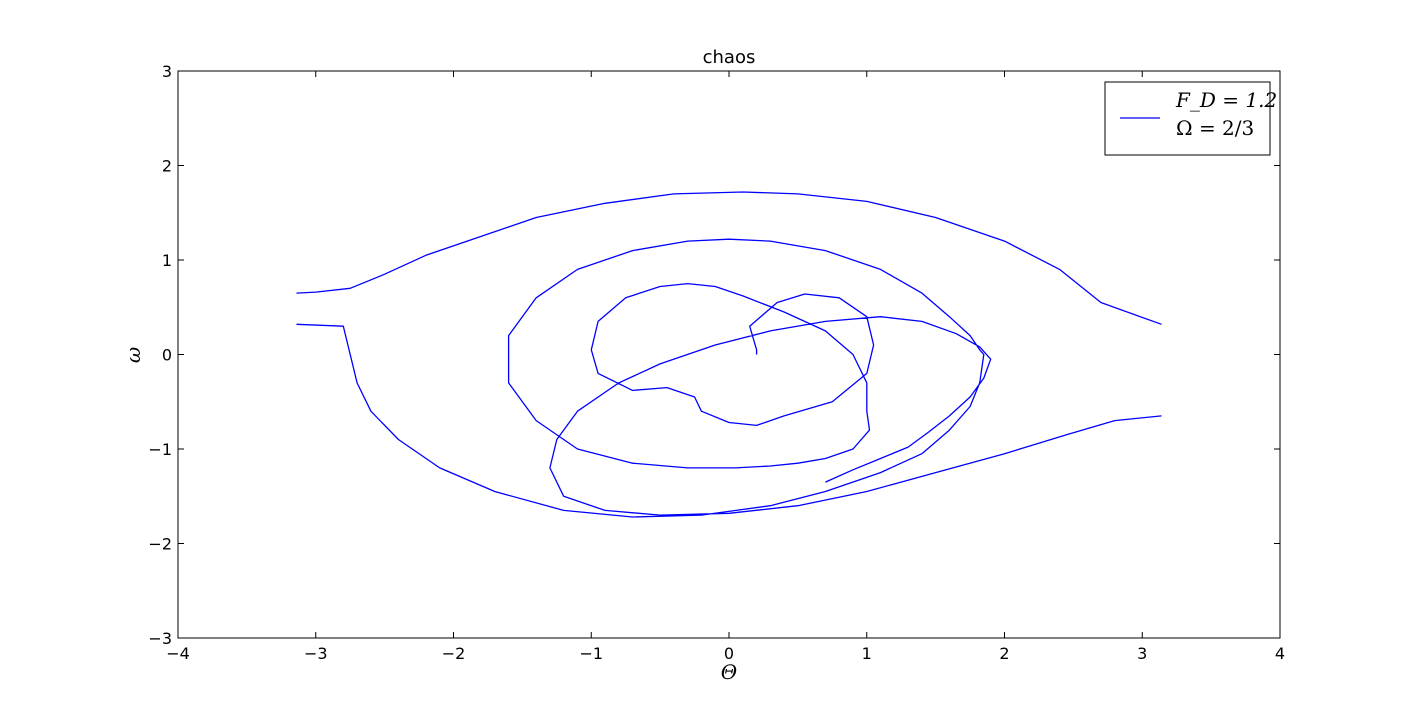 The width and height of the screenshot is (1422, 710). What do you see at coordinates (316, 653) in the screenshot?
I see `x-tick-label: −3` at bounding box center [316, 653].